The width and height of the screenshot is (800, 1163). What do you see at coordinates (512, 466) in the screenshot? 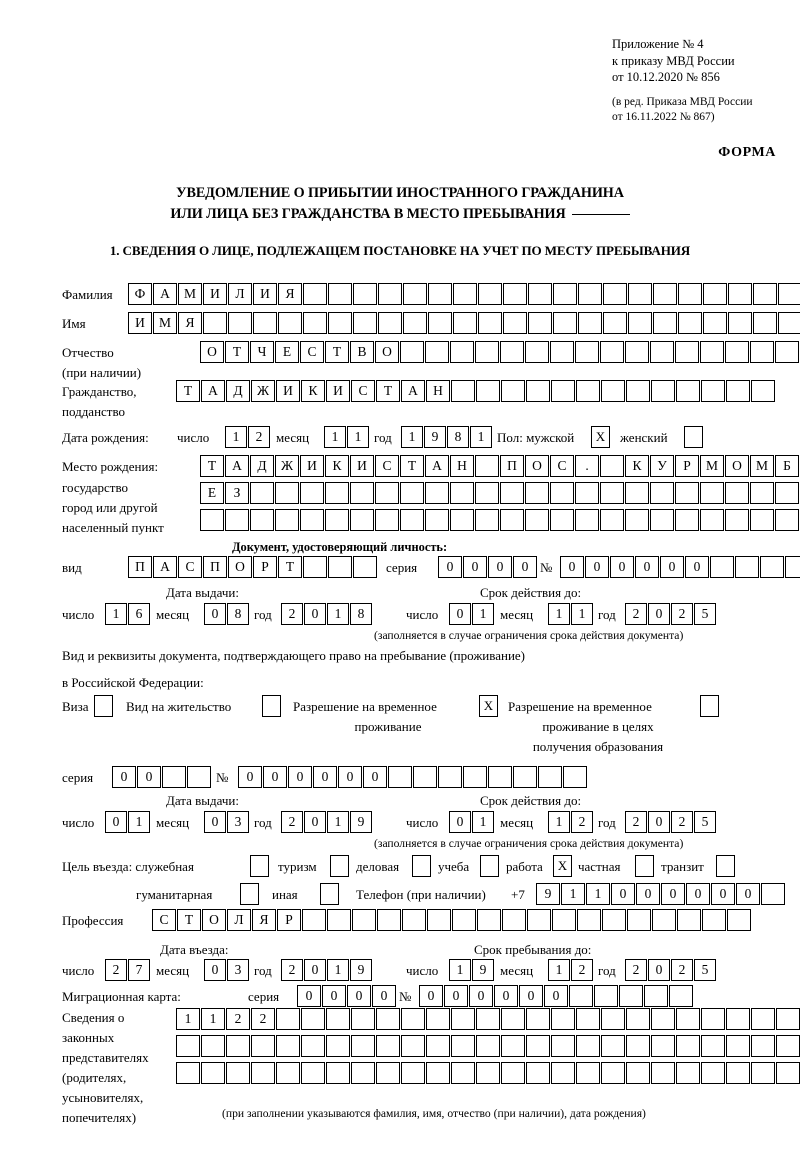
I see `char-cell: П` at bounding box center [512, 466].